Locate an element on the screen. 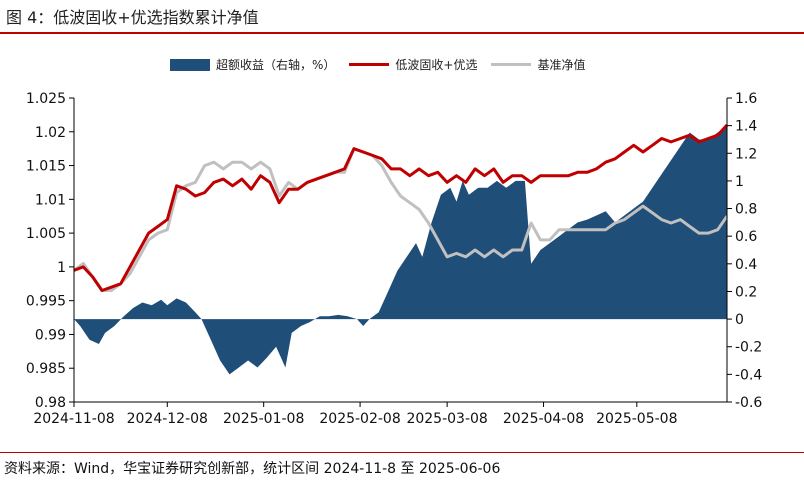 The width and height of the screenshot is (804, 484). chart-legend: 超额收益（右轴，%） 低波固收+优选 基准净值 is located at coordinates (384, 64).